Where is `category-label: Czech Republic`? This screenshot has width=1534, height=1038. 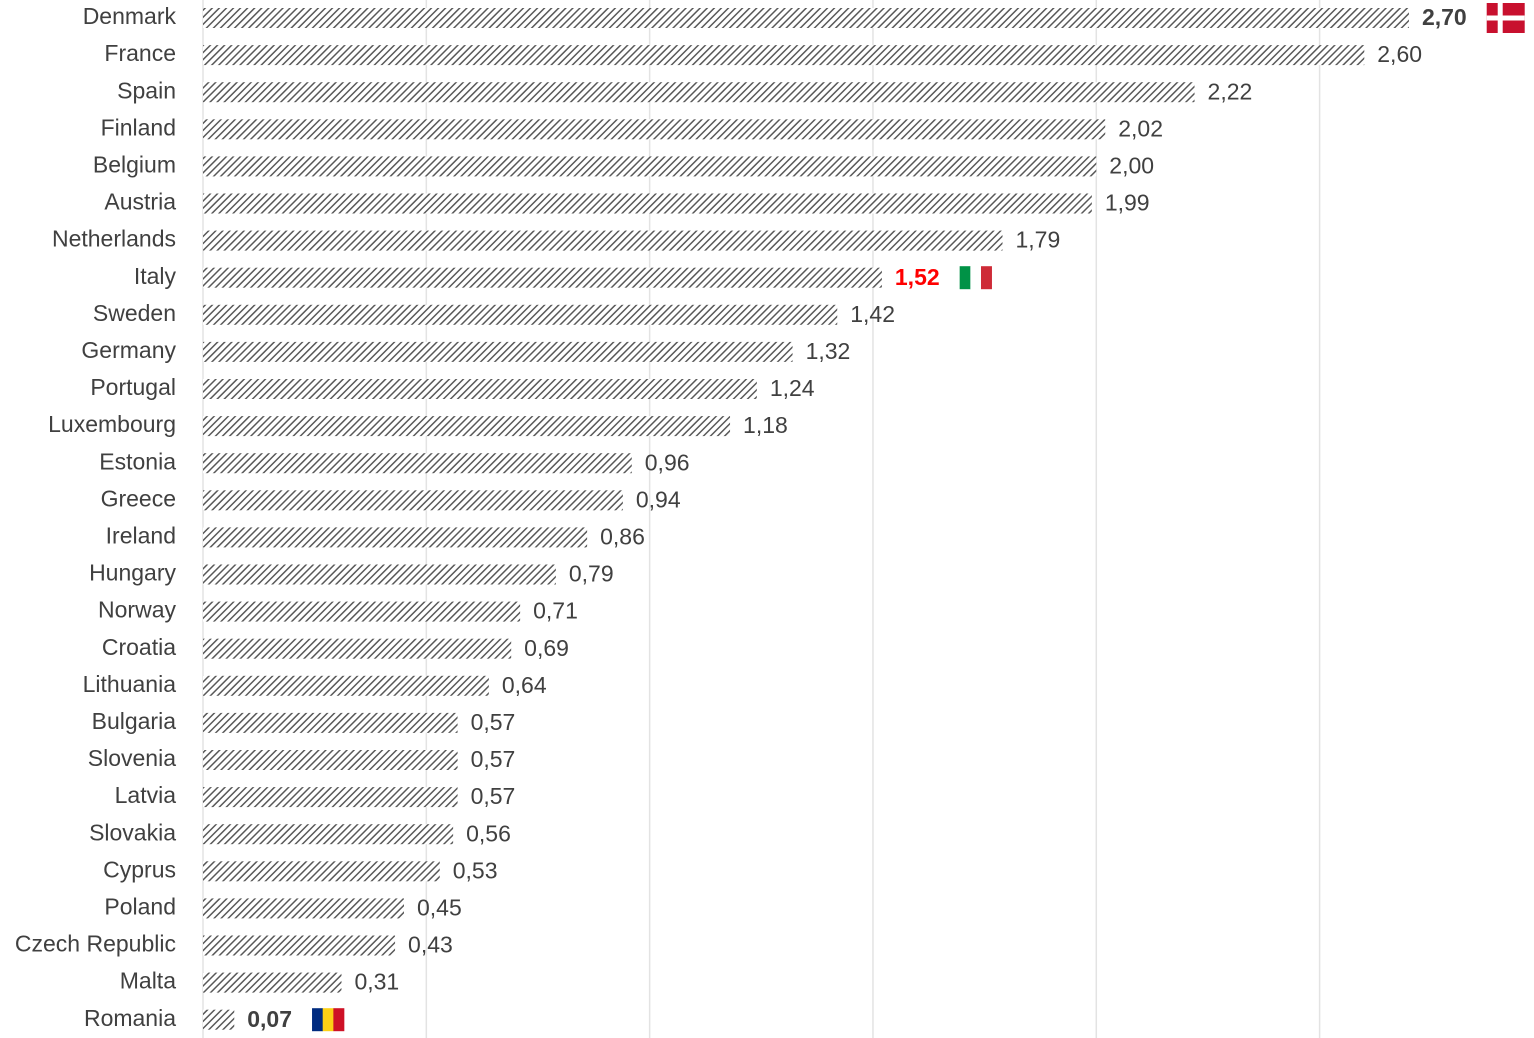
category-label: Czech Republic is located at coordinates (95, 944).